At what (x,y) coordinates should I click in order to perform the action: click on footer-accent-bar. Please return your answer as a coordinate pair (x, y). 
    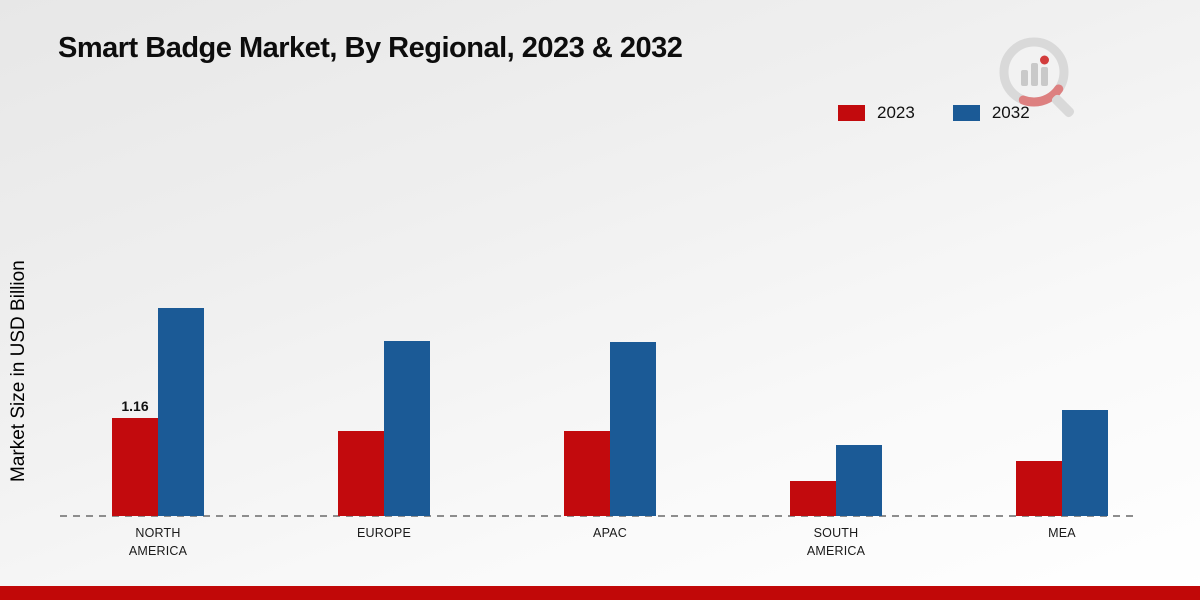
    Looking at the image, I should click on (600, 593).